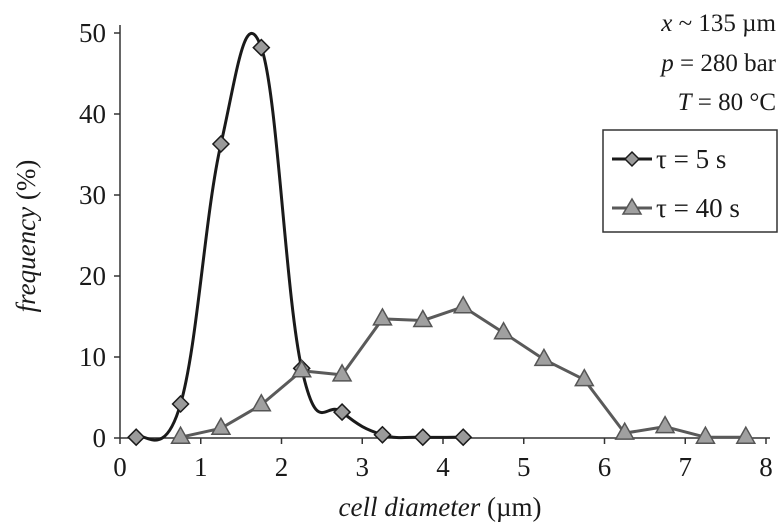 Image resolution: width=782 pixels, height=526 pixels. What do you see at coordinates (282, 467) in the screenshot?
I see `x-tick-label: 2` at bounding box center [282, 467].